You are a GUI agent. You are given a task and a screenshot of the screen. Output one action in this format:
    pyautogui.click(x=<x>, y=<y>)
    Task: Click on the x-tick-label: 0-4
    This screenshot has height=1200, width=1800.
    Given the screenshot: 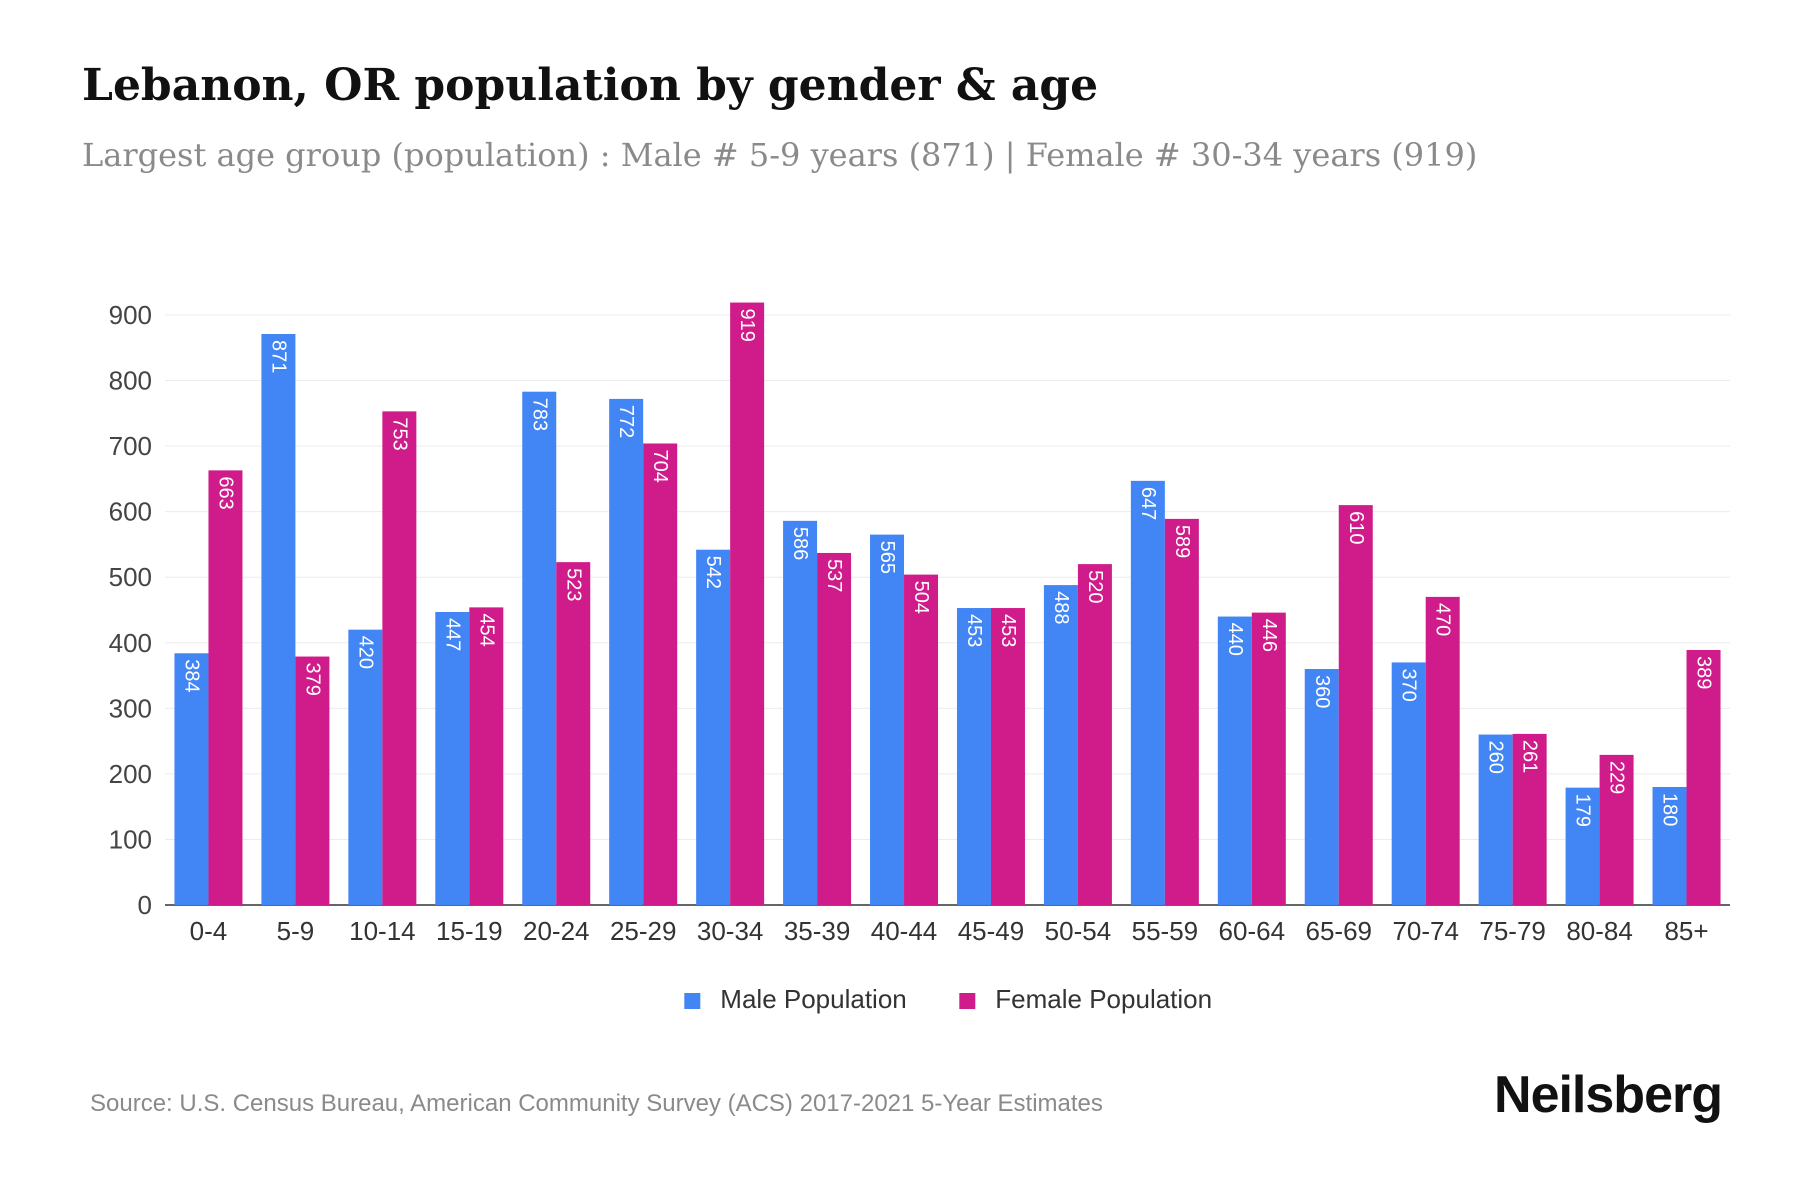 What is the action you would take?
    pyautogui.click(x=209, y=931)
    